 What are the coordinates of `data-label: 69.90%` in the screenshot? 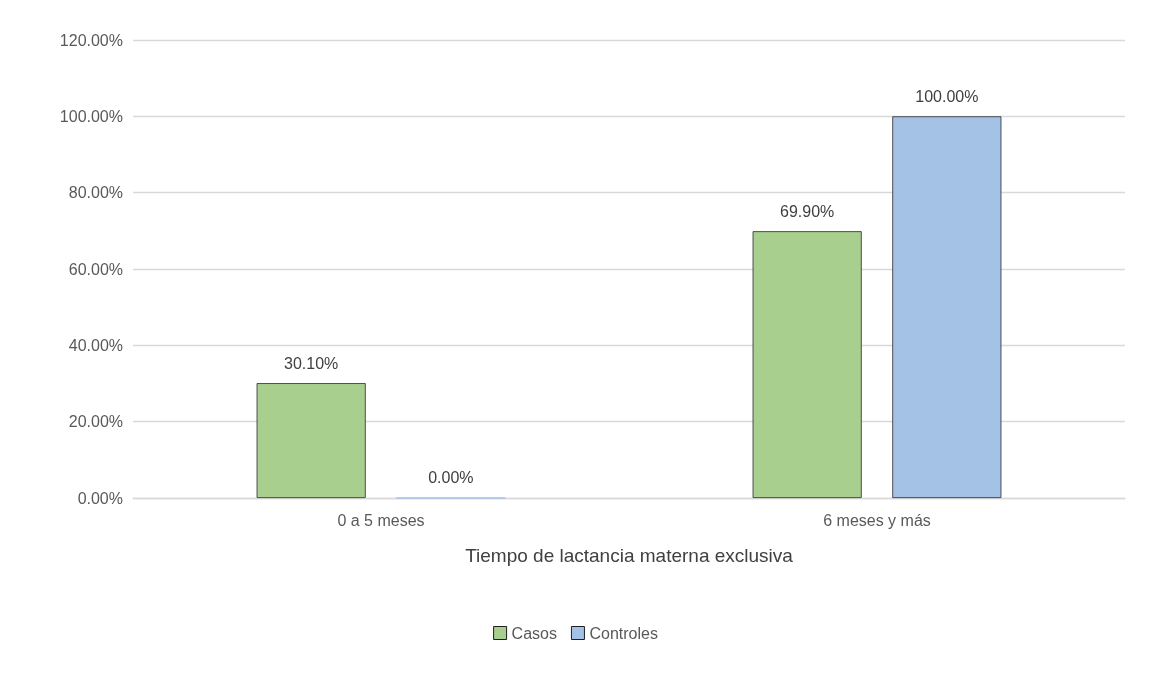 It's located at (807, 211).